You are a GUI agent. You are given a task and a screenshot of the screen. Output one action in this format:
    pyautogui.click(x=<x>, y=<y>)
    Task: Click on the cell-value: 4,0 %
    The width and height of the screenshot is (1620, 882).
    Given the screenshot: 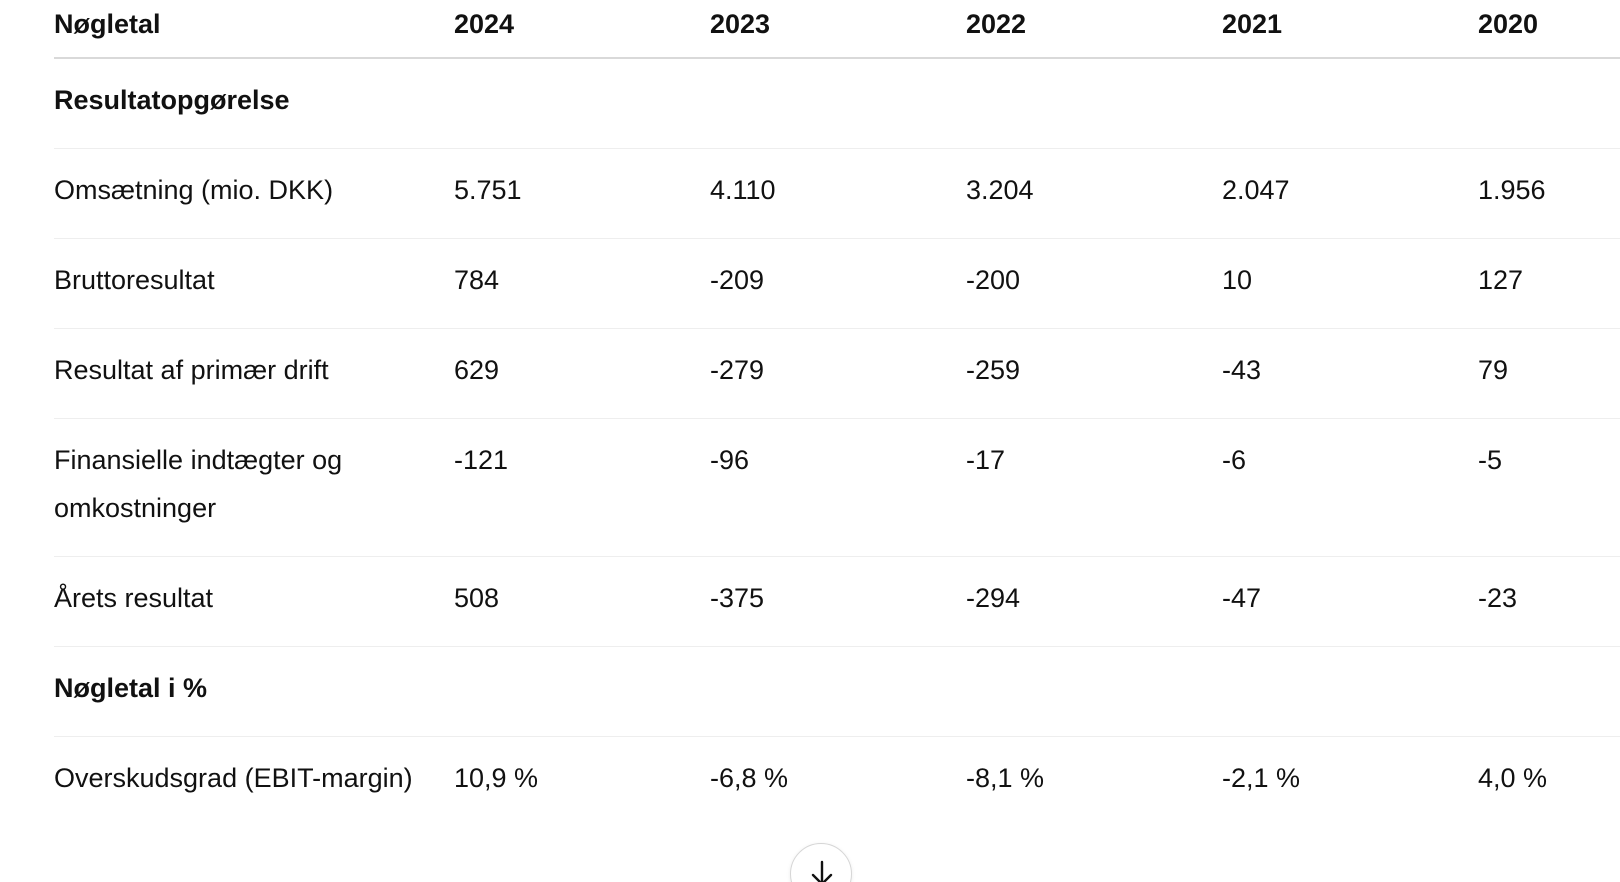 What is the action you would take?
    pyautogui.click(x=1513, y=777)
    